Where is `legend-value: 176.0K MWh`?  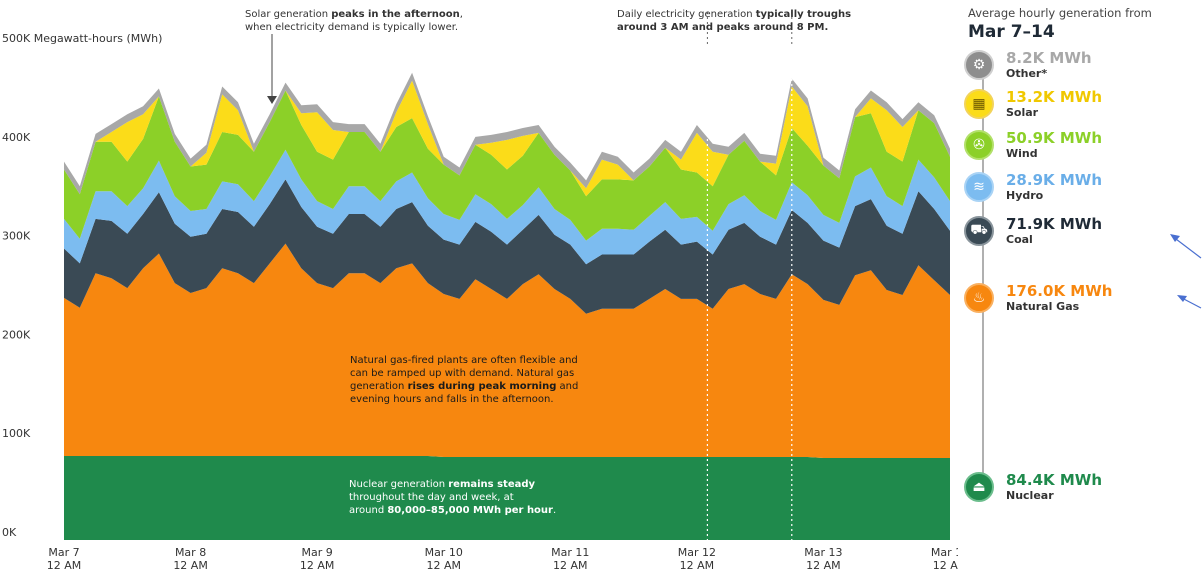 legend-value: 176.0K MWh is located at coordinates (1059, 291).